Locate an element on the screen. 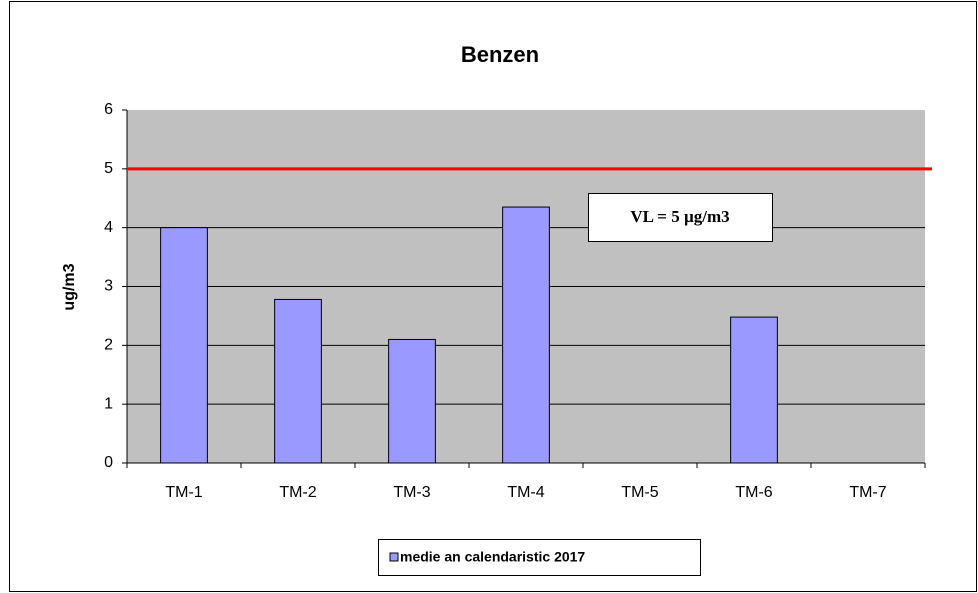 This screenshot has height=593, width=978. x-tick-label: TM-3 is located at coordinates (411, 492).